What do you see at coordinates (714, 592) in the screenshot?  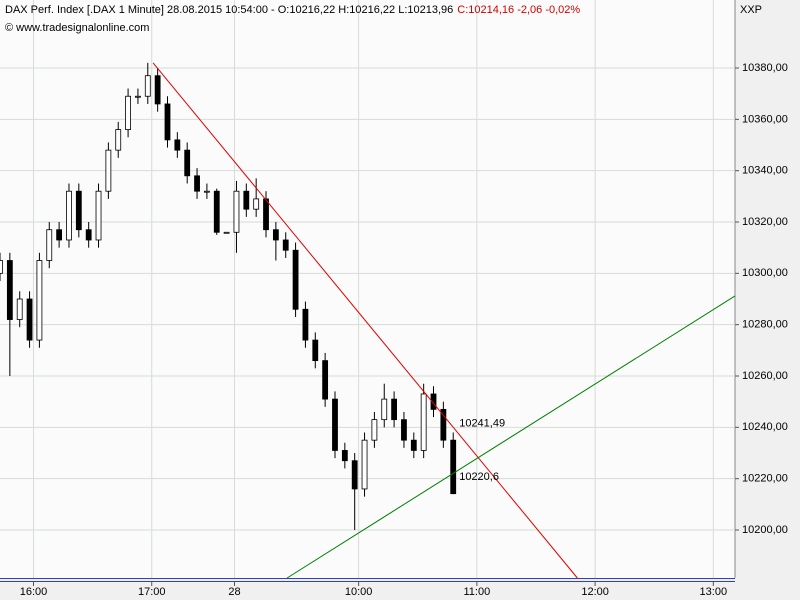 I see `x-tick-label: 13:00` at bounding box center [714, 592].